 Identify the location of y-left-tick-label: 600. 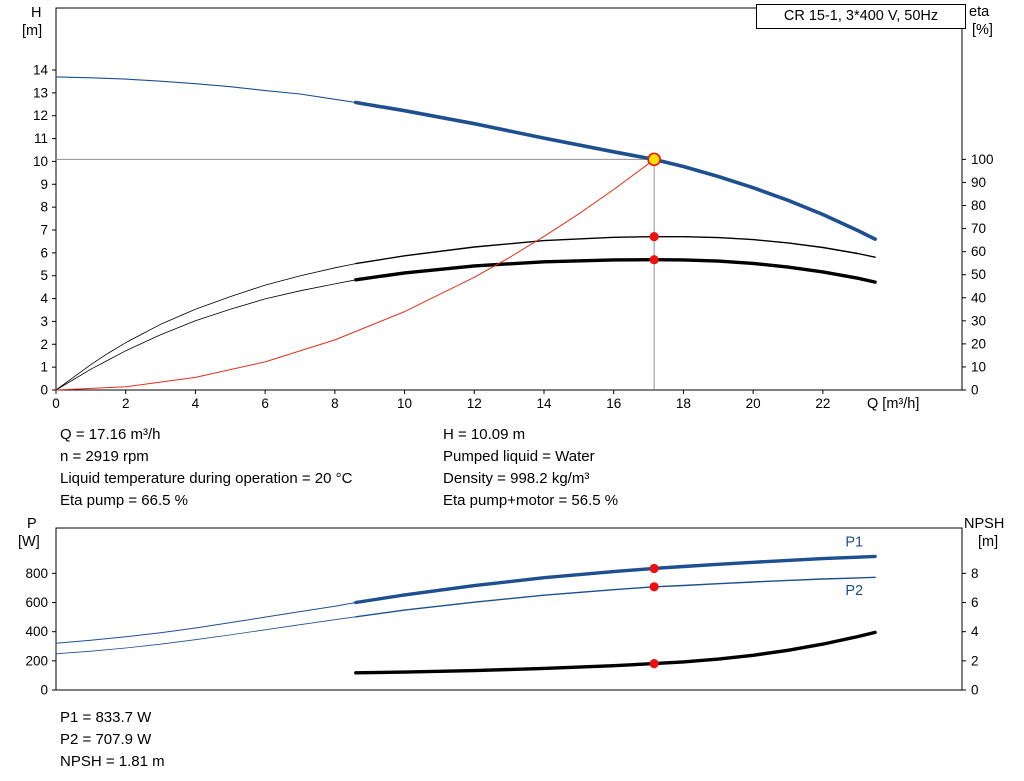
(36, 602).